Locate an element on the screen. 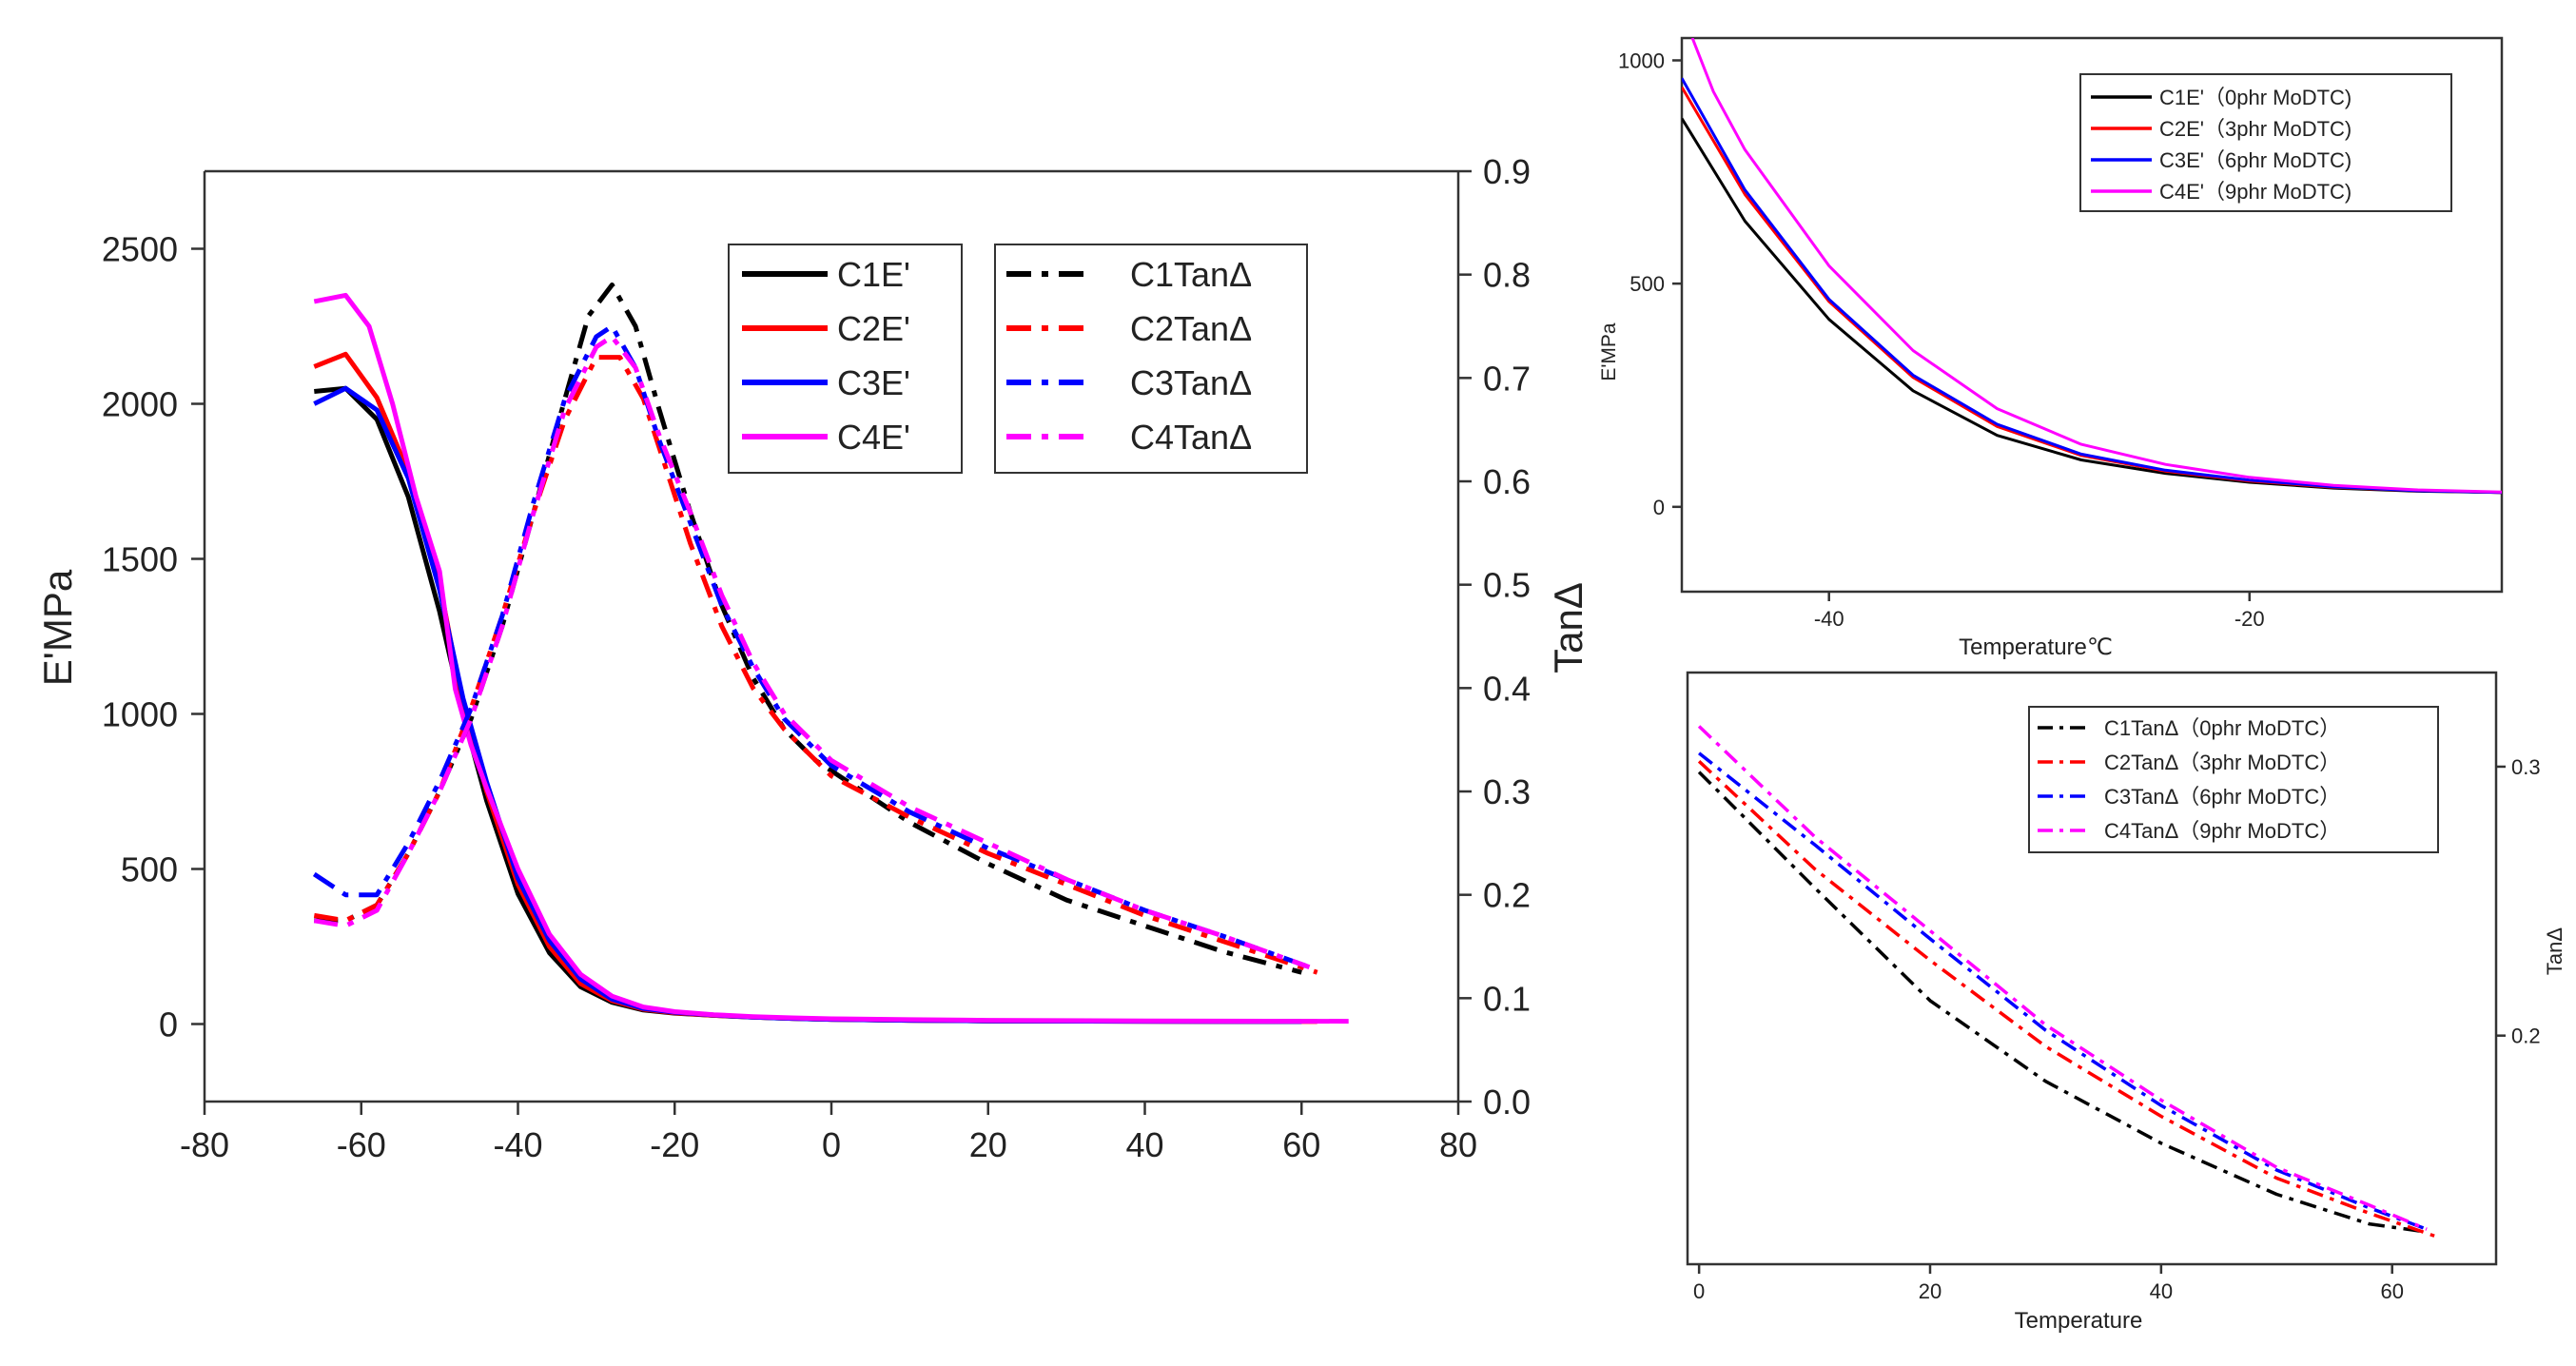  main-y2-tick-label: 0.9 is located at coordinates (1507, 171).